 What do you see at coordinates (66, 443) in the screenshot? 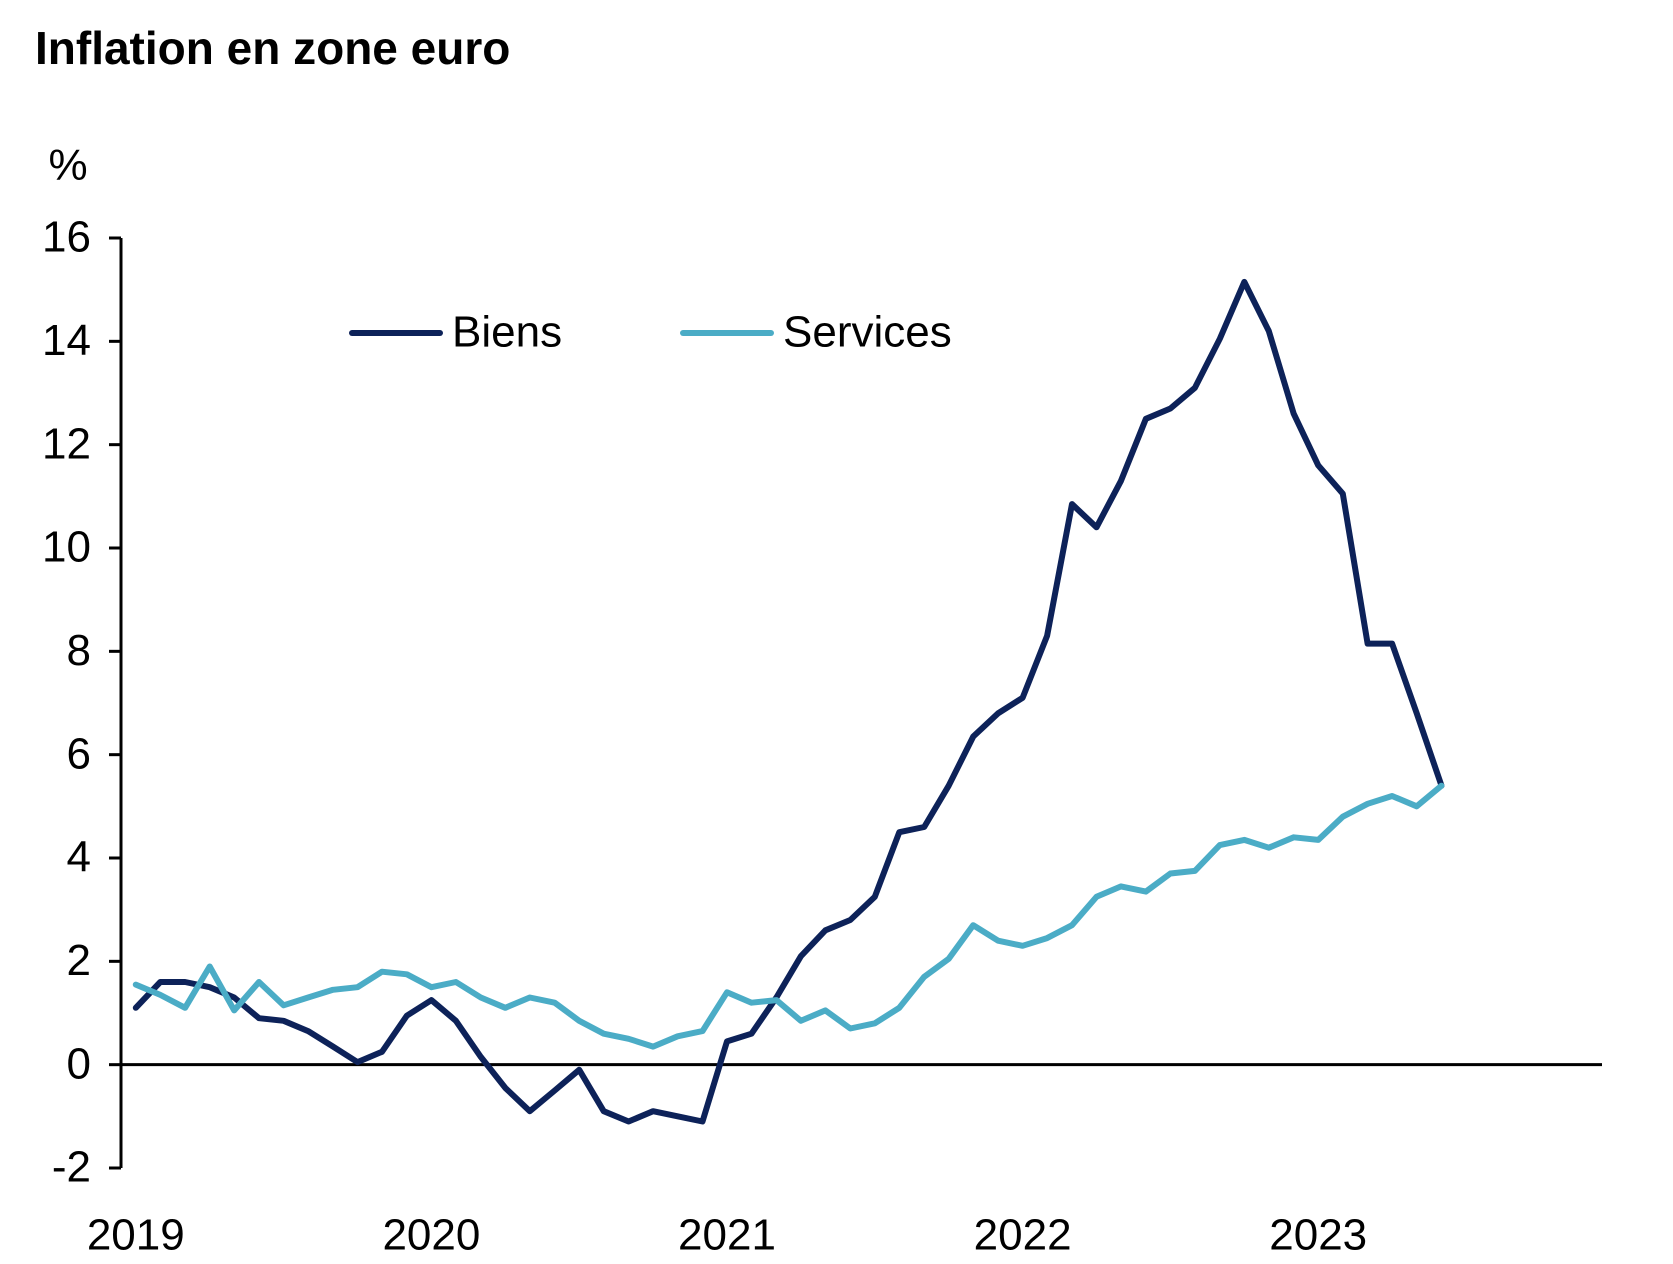
I see `y-tick-label: 12` at bounding box center [66, 443].